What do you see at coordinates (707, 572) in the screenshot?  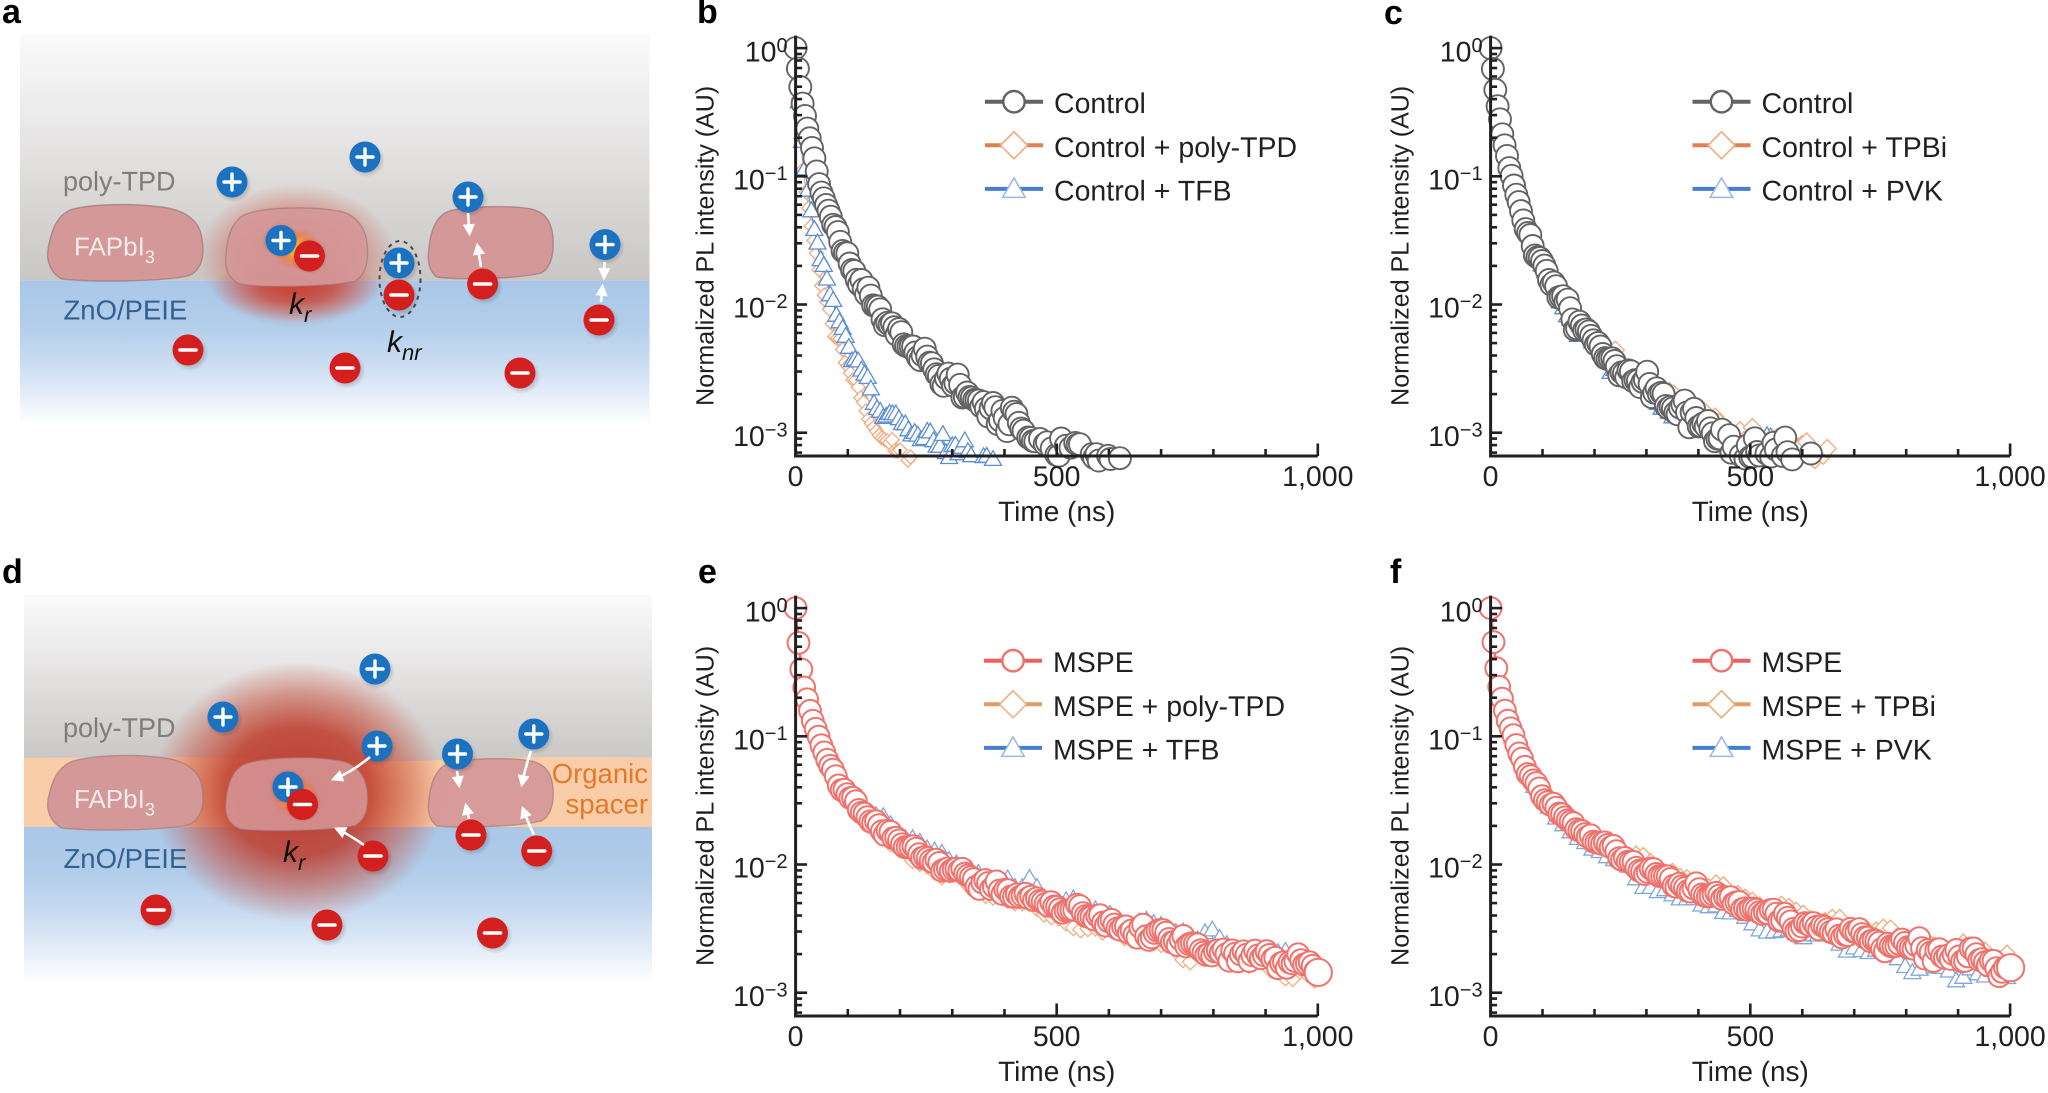 I see `svg-text: e` at bounding box center [707, 572].